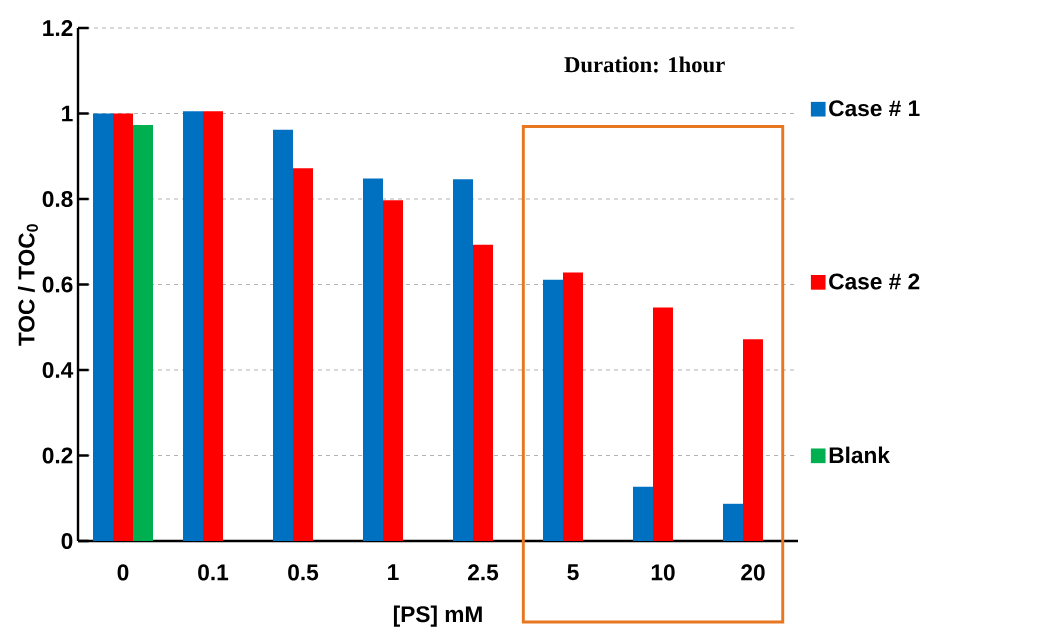 This screenshot has width=1046, height=639. Describe the element at coordinates (58, 28) in the screenshot. I see `y-tick-label: 1.2` at that location.